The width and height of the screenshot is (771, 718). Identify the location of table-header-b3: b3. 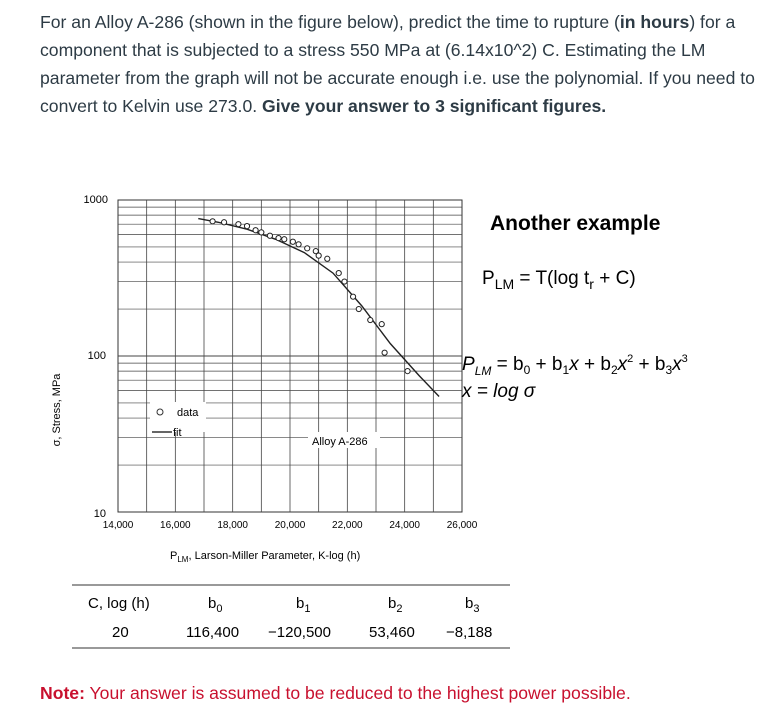
(472, 605).